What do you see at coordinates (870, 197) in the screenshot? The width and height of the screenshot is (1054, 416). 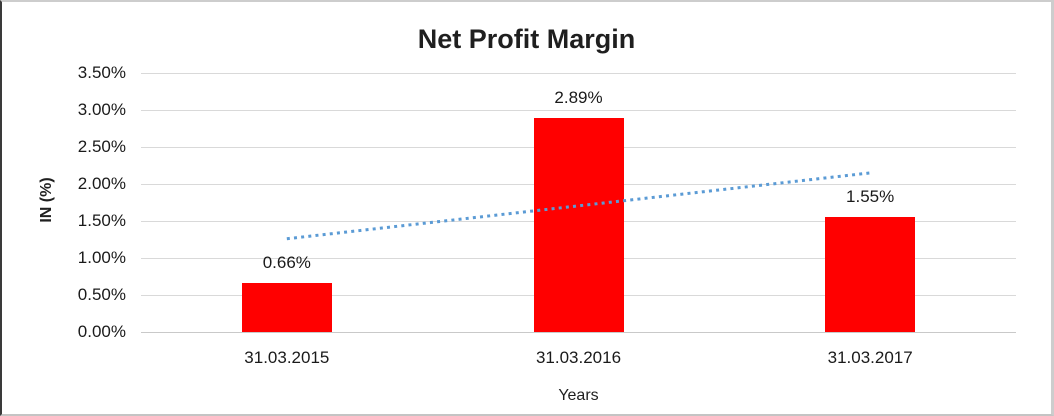 I see `bar-value-label: 1.55%` at bounding box center [870, 197].